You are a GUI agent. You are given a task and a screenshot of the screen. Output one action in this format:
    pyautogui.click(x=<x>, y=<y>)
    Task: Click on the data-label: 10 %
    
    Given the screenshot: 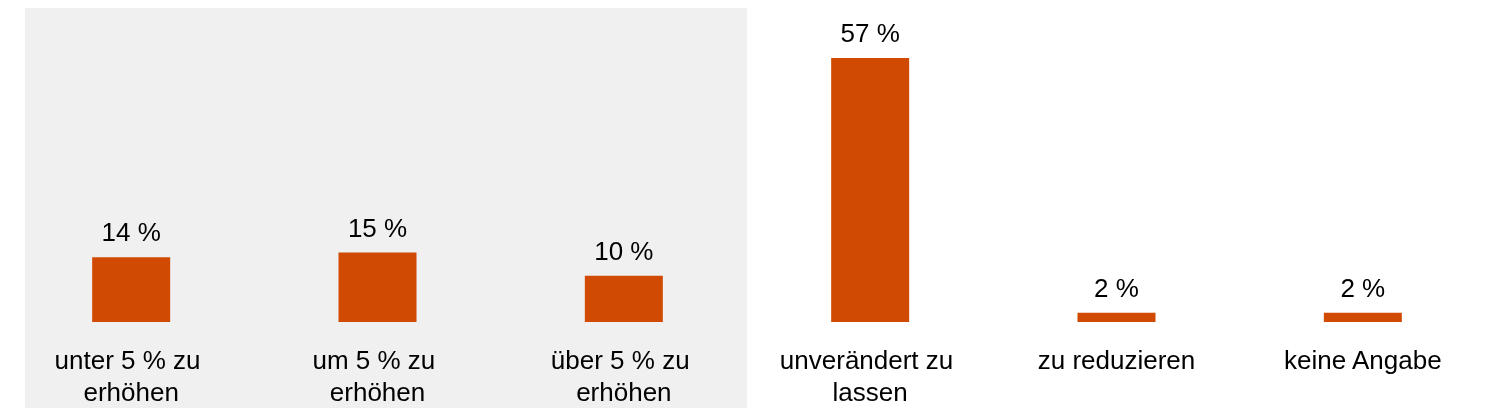 What is the action you would take?
    pyautogui.click(x=624, y=250)
    